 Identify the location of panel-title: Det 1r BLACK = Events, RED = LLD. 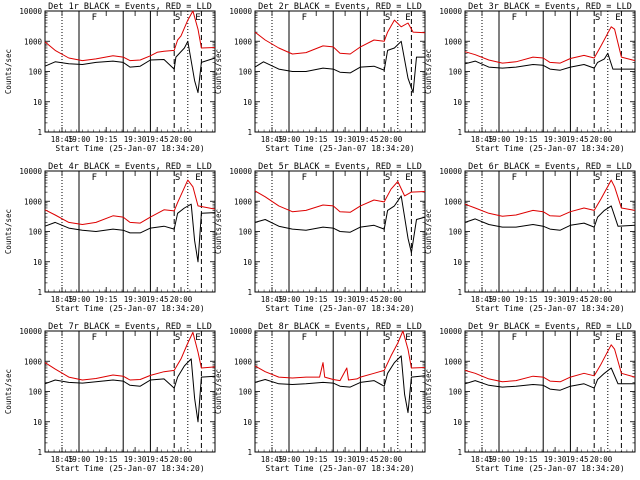
(130, 7).